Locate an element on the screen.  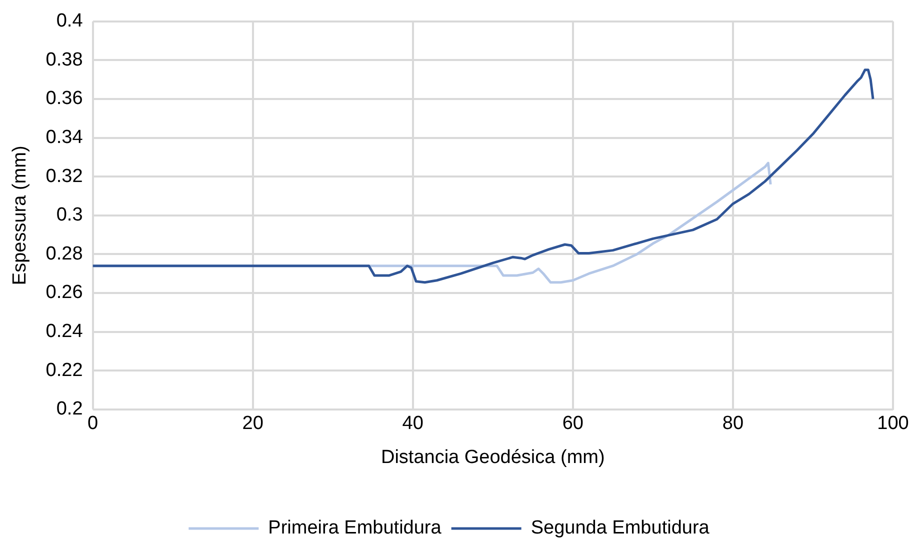
legend-label: Primeira Embutidura is located at coordinates (355, 528).